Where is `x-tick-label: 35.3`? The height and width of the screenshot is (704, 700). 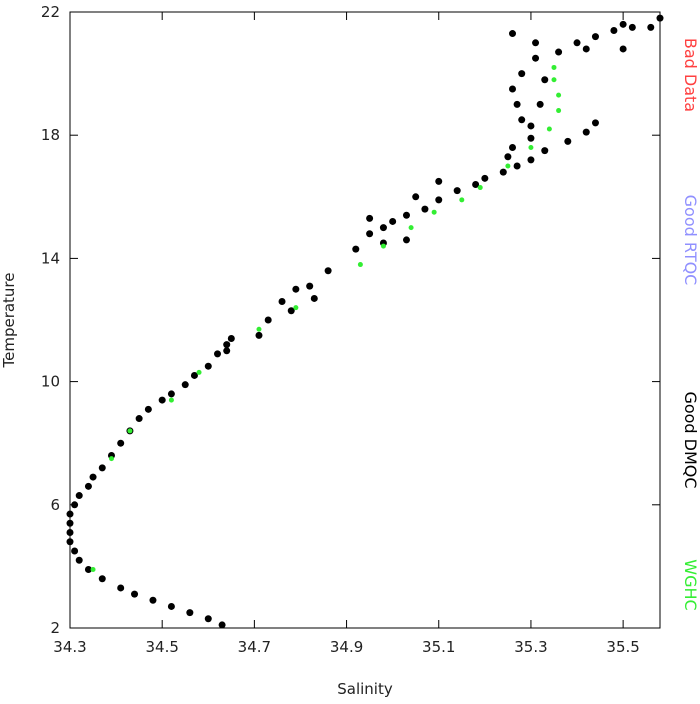 x-tick-label: 35.3 is located at coordinates (530, 647).